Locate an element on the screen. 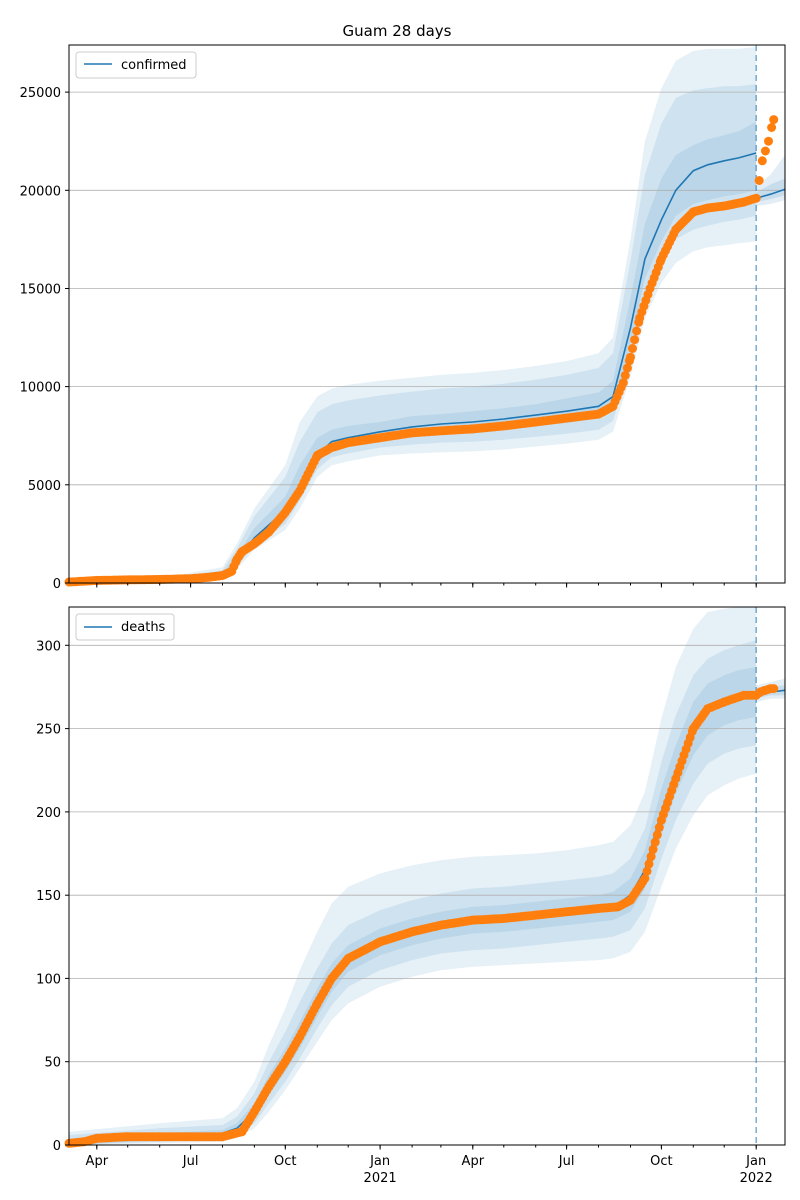  confirmed-y-tick-label: 5000 is located at coordinates (44, 486).